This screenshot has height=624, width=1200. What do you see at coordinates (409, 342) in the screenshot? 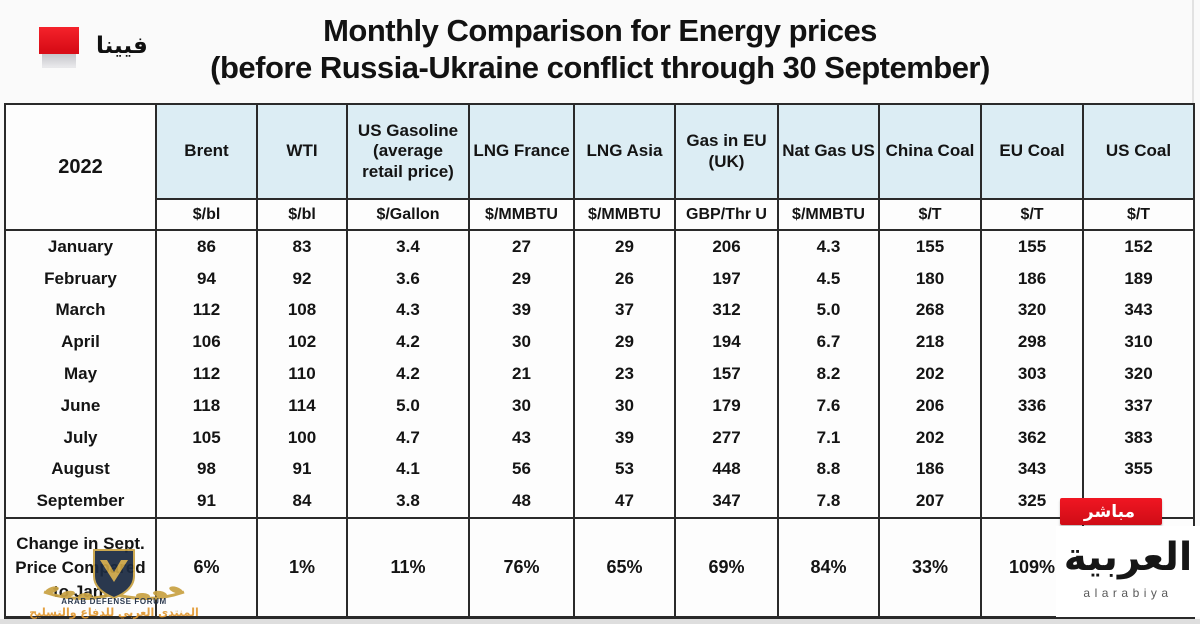
I see `value-cell: 4.2` at bounding box center [409, 342].